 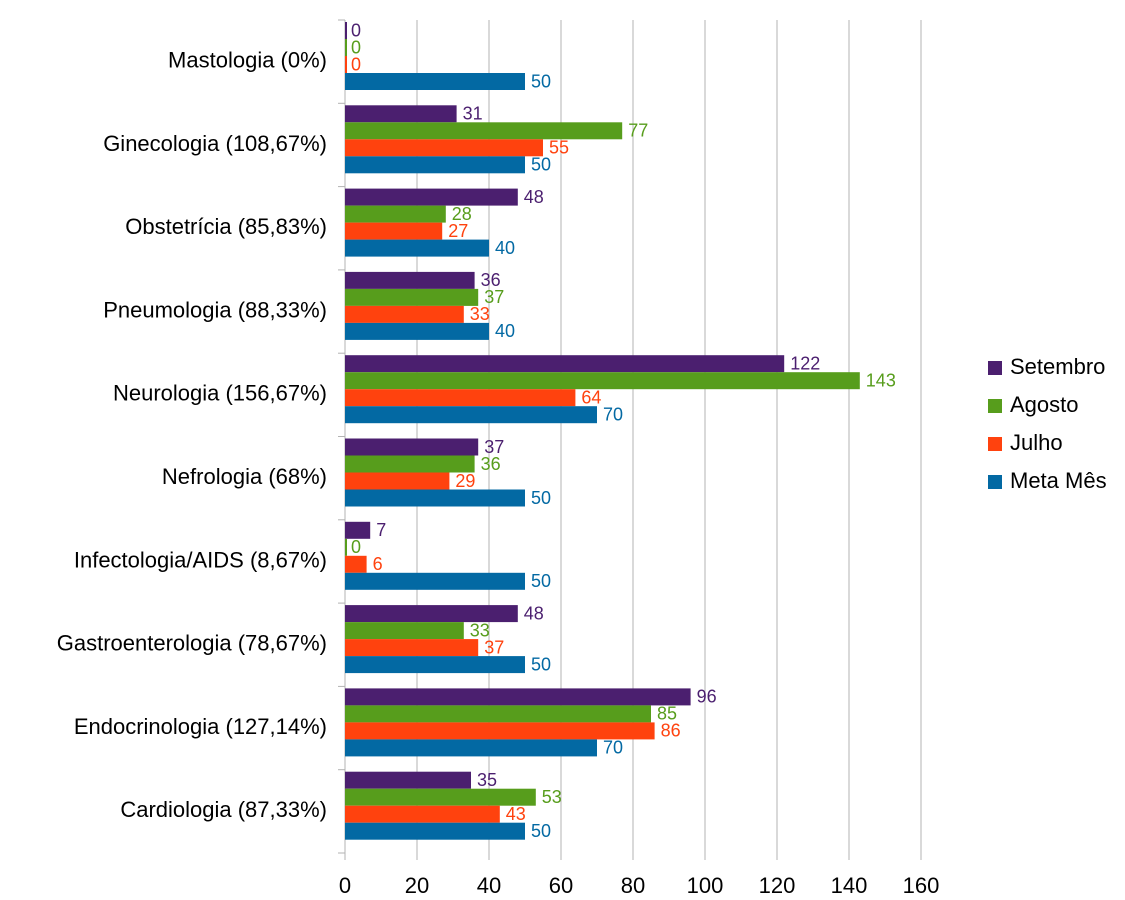 What do you see at coordinates (1058, 480) in the screenshot?
I see `legend-label: Meta Mês` at bounding box center [1058, 480].